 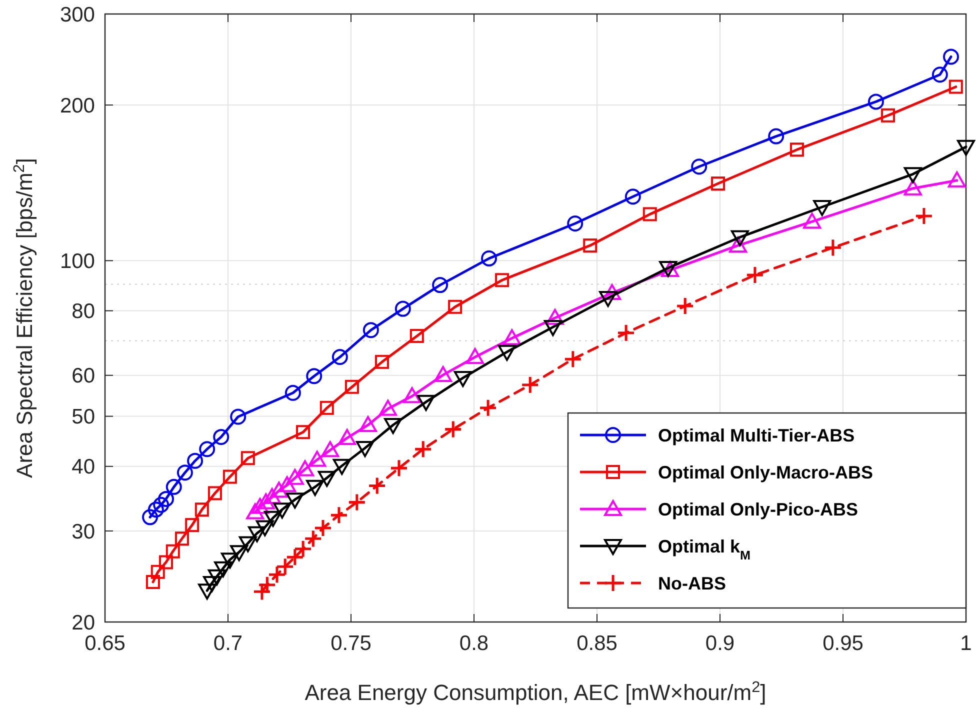 I want to click on x-tick-label: 0.9, so click(x=720, y=643).